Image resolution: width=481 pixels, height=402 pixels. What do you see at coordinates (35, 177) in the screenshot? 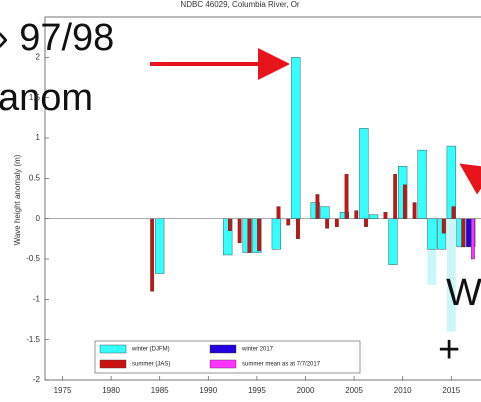
I see `y-tick-label: 0.5` at bounding box center [35, 177].